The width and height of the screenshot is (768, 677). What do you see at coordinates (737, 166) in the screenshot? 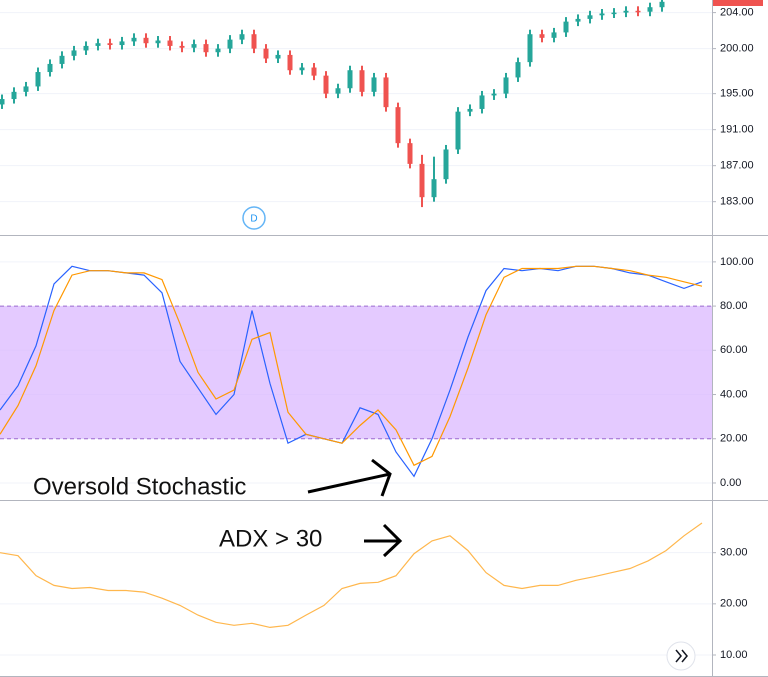
I see `y-tick-label: 187.00` at bounding box center [737, 166].